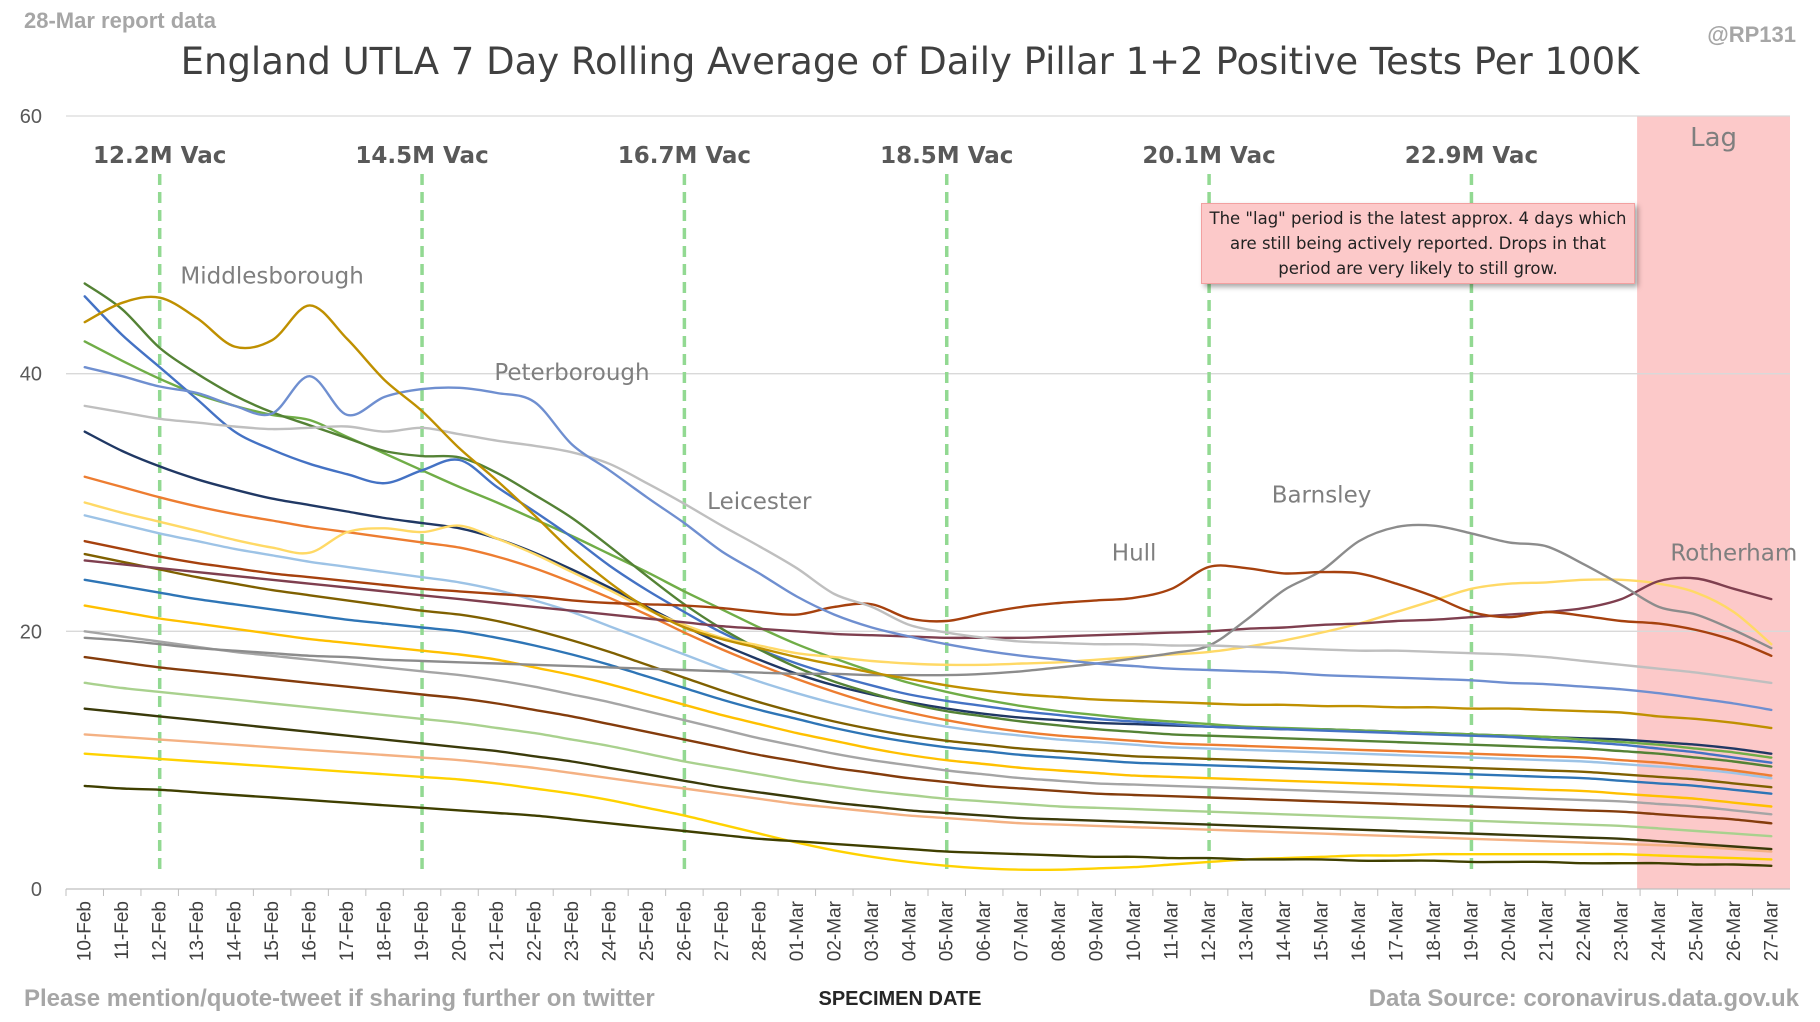 This screenshot has height=1022, width=1820. What do you see at coordinates (1322, 930) in the screenshot?
I see `x-tick-label: 15-Mar` at bounding box center [1322, 930].